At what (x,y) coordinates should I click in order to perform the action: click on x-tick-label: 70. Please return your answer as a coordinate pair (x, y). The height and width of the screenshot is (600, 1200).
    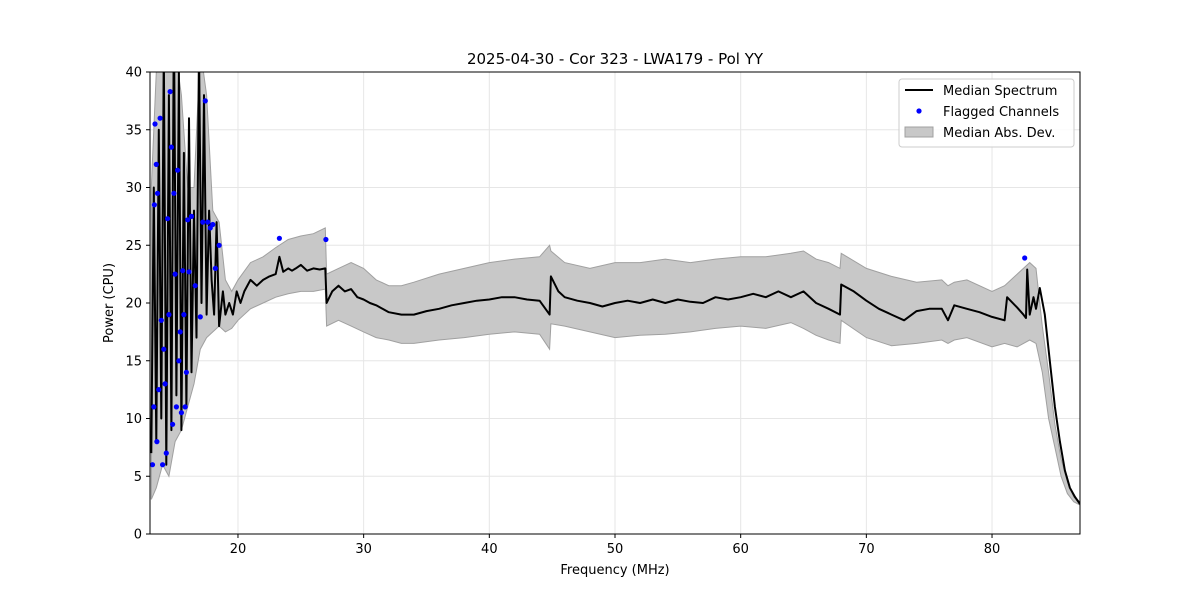
    Looking at the image, I should click on (866, 549).